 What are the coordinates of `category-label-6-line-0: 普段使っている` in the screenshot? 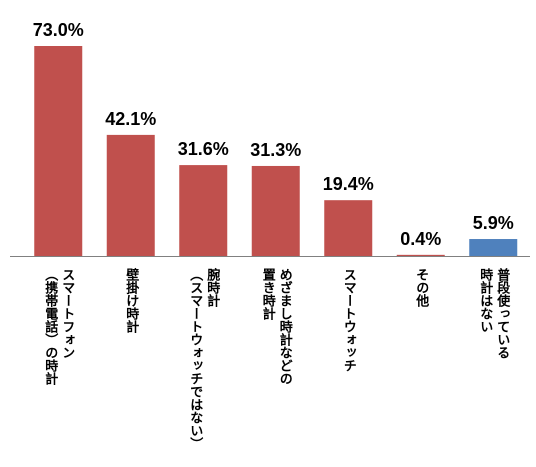 It's located at (502, 313).